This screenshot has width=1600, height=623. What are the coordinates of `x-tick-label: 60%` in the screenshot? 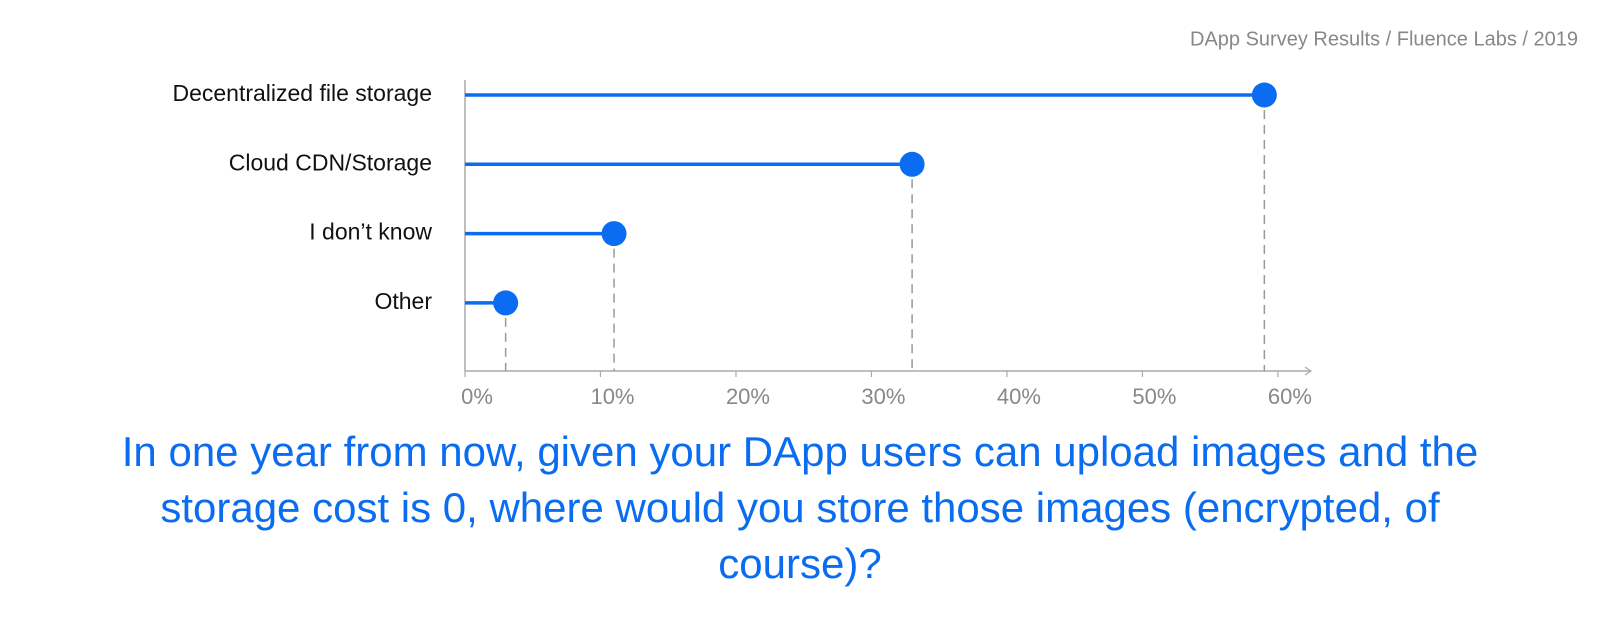 It's located at (1290, 396).